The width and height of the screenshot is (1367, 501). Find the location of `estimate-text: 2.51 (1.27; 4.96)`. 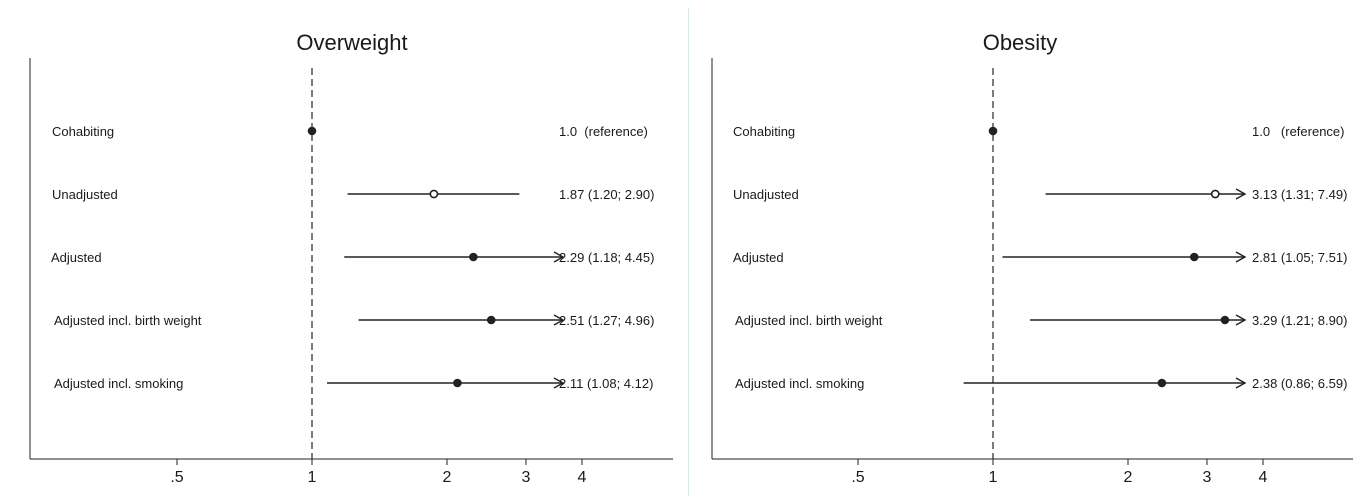

estimate-text: 2.51 (1.27; 4.96) is located at coordinates (606, 320).